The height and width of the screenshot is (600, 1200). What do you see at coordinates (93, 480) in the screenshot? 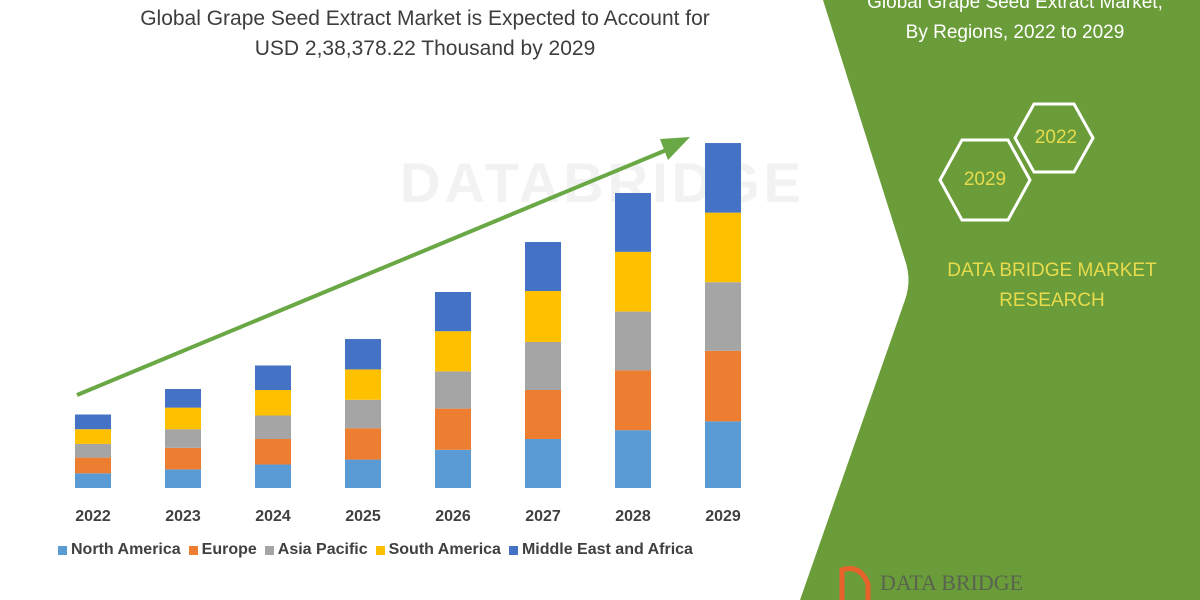
I see `bar-segment-2022-north-america` at bounding box center [93, 480].